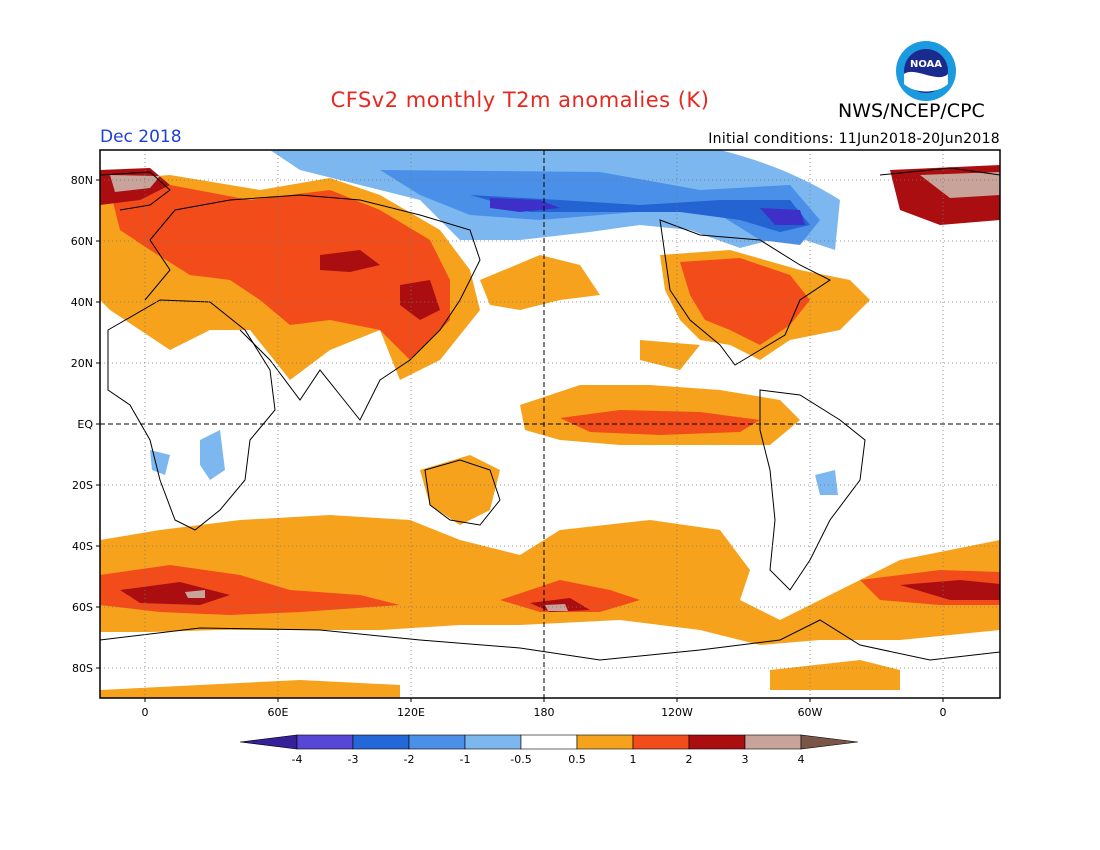  I want to click on chart-title: CFSv2 monthly T2m anomalies (K), so click(550, 100).